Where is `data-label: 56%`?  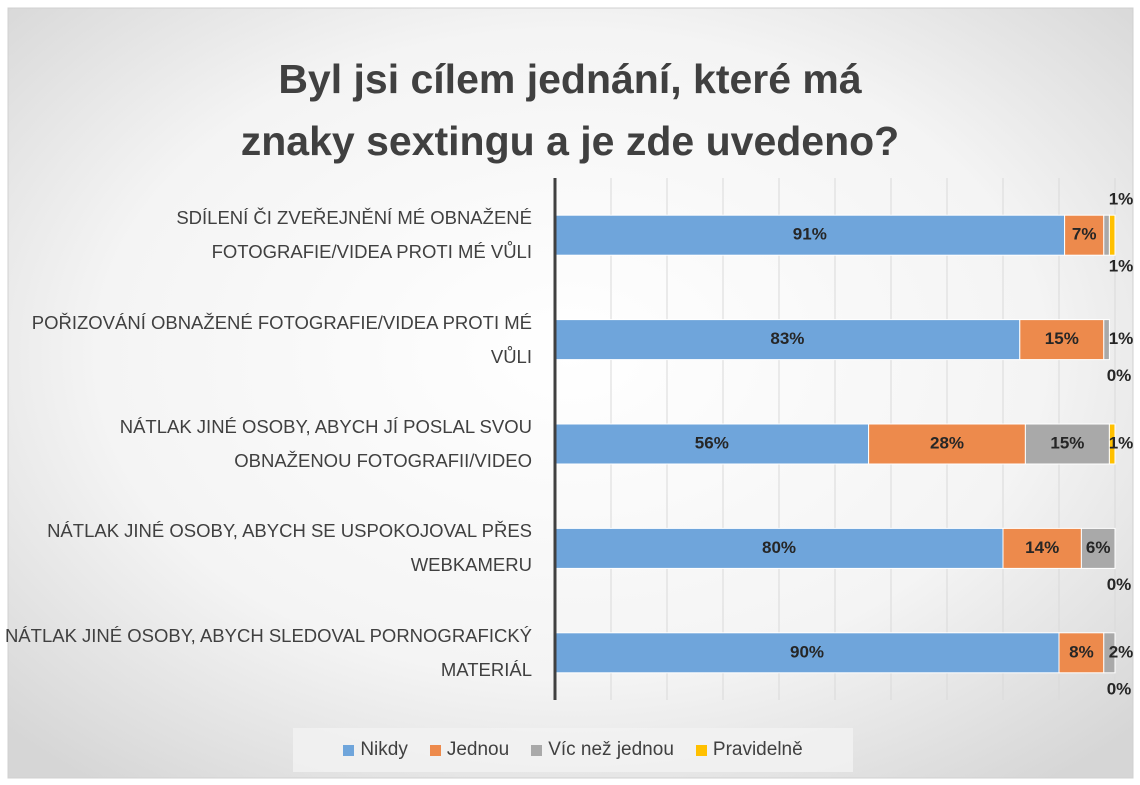 data-label: 56% is located at coordinates (712, 442).